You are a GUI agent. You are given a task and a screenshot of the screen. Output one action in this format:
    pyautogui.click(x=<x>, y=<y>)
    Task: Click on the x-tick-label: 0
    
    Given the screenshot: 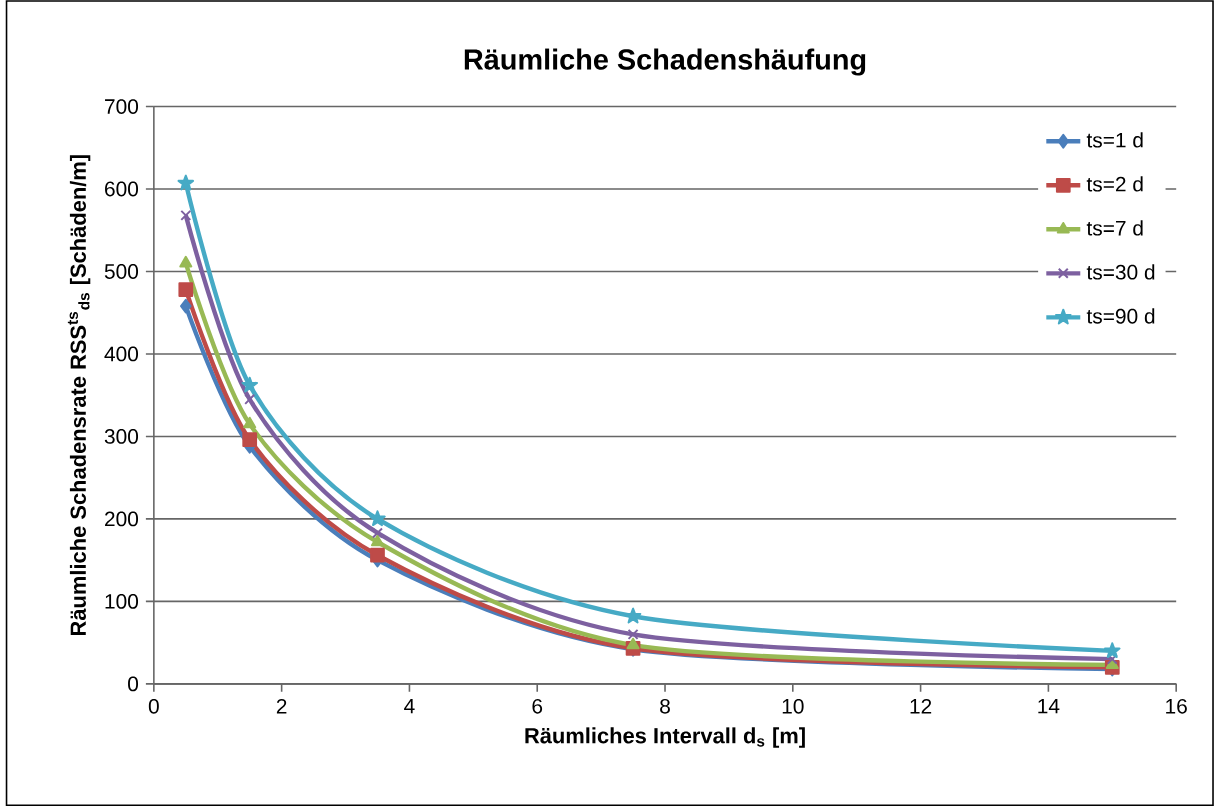 What is the action you would take?
    pyautogui.click(x=153, y=706)
    